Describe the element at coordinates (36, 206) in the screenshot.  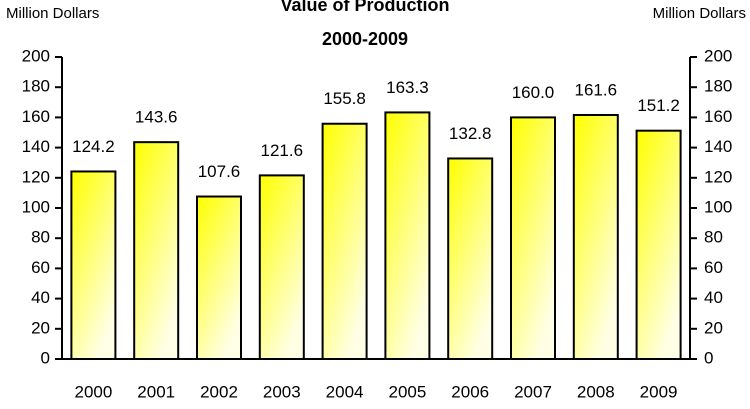
I see `y-tick-label: 100` at that location.